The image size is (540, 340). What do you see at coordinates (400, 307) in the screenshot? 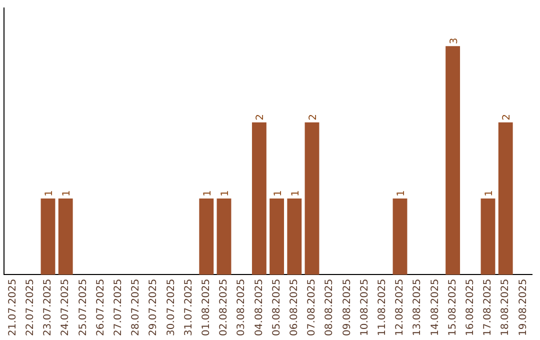
I see `x-tick-label: 12.08.2025` at bounding box center [400, 307].